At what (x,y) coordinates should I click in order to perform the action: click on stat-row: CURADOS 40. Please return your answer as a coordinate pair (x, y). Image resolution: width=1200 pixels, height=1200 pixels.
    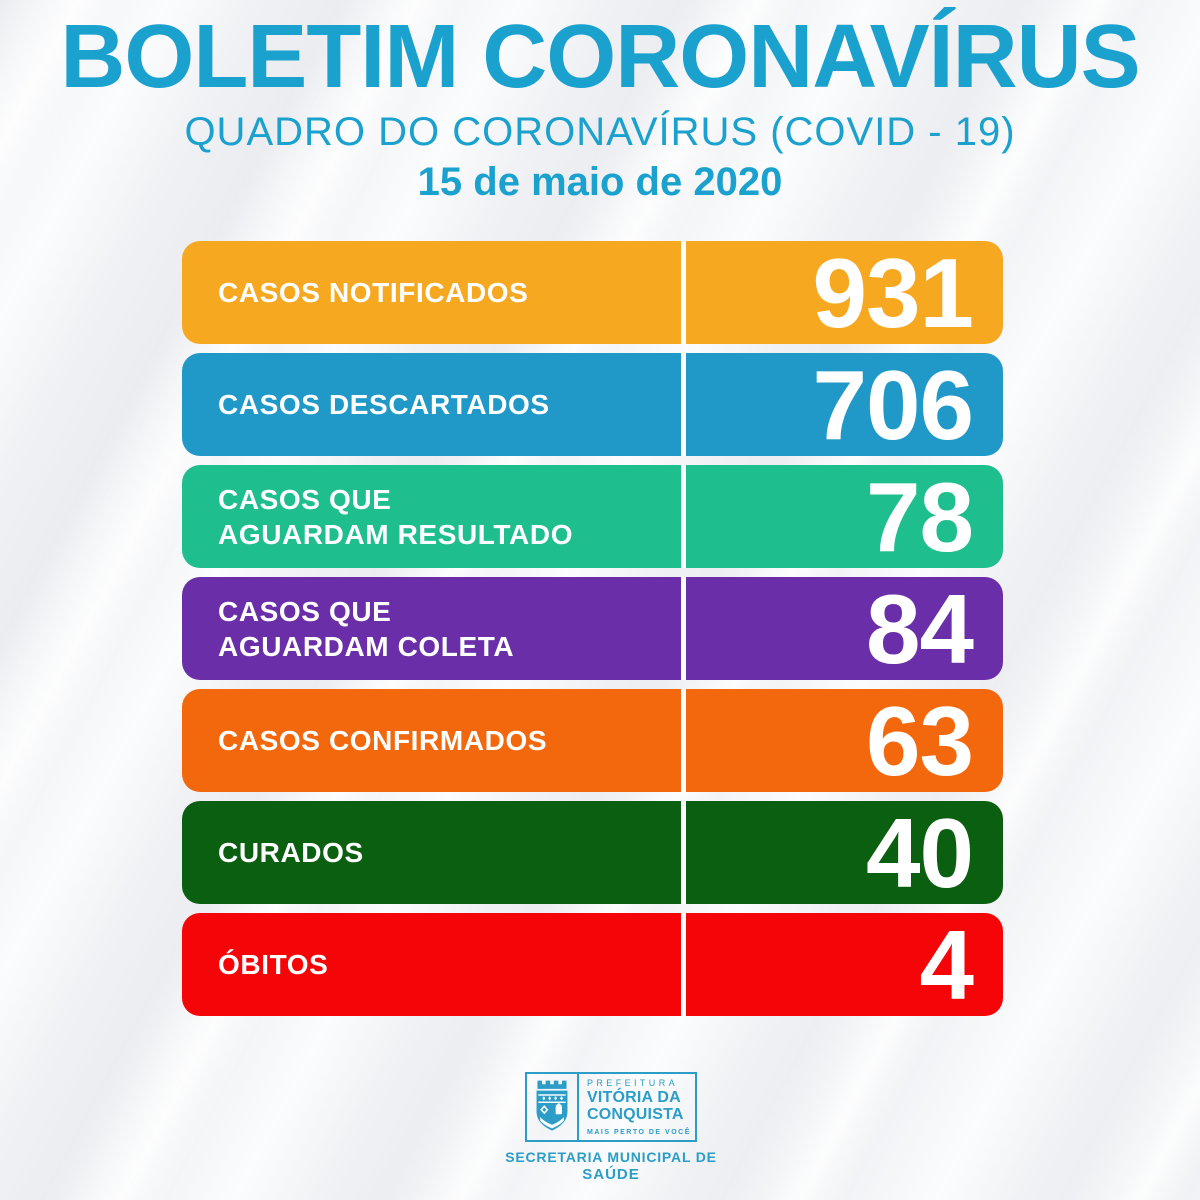
    Looking at the image, I should click on (592, 852).